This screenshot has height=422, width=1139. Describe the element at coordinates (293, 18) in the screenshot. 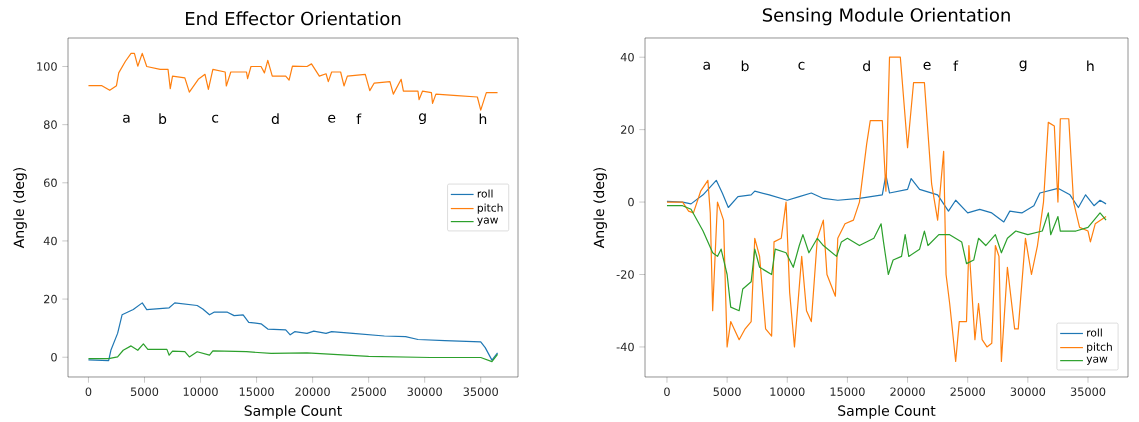

I see `chart-title: End Effector Orientation` at that location.